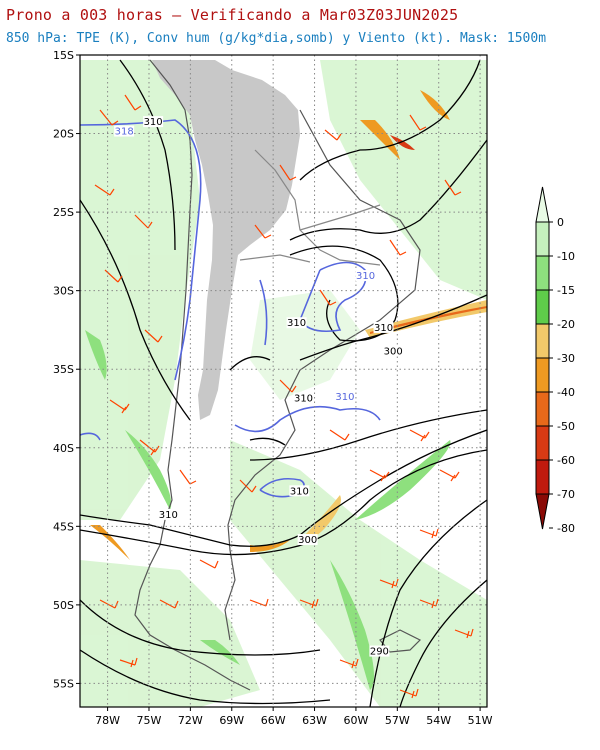  Describe the element at coordinates (63, 448) in the screenshot. I see `lat-tick-label: 40S` at that location.